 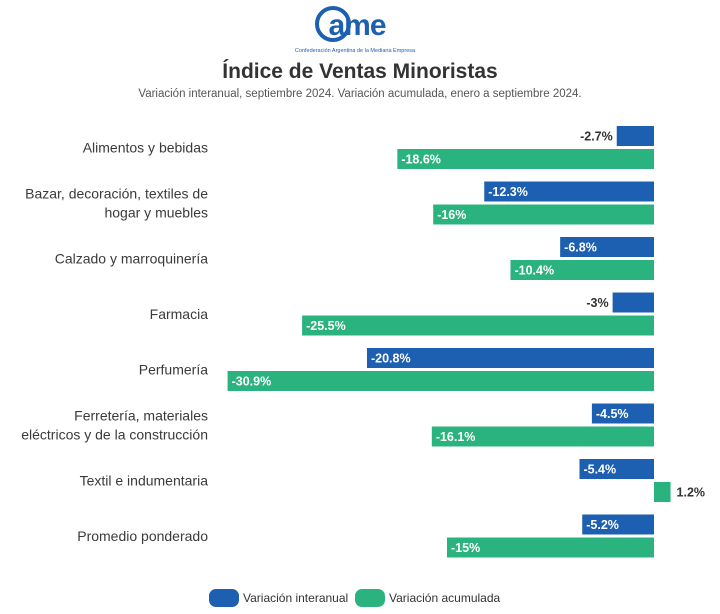 What do you see at coordinates (333, 24) in the screenshot?
I see `logo-ring` at bounding box center [333, 24].